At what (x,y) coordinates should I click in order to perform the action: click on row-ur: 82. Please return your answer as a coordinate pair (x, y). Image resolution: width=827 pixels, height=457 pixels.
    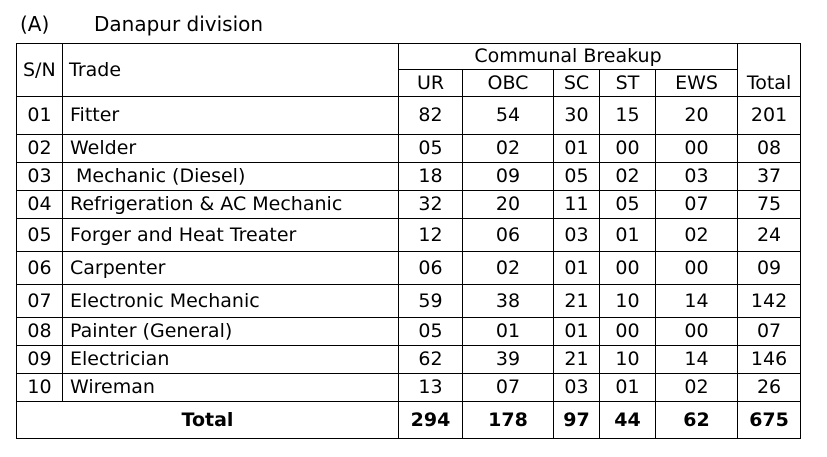
    Looking at the image, I should click on (430, 115).